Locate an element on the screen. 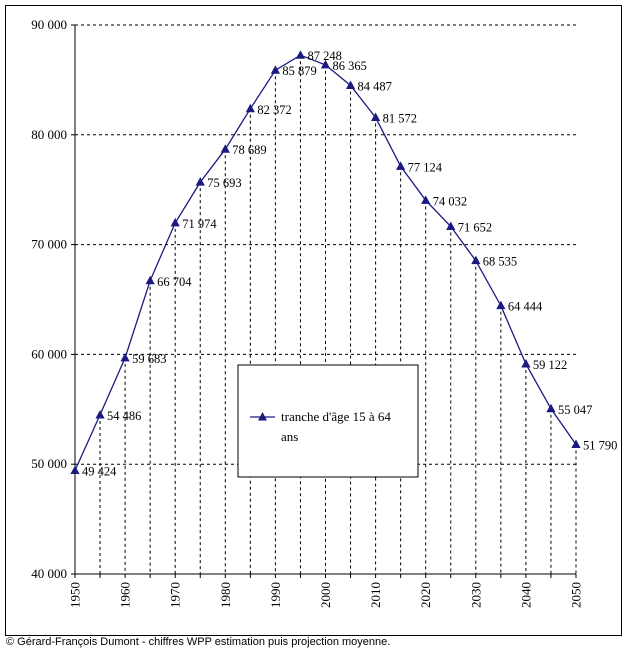 The height and width of the screenshot is (651, 627). legend-triangle-icon is located at coordinates (262, 416).